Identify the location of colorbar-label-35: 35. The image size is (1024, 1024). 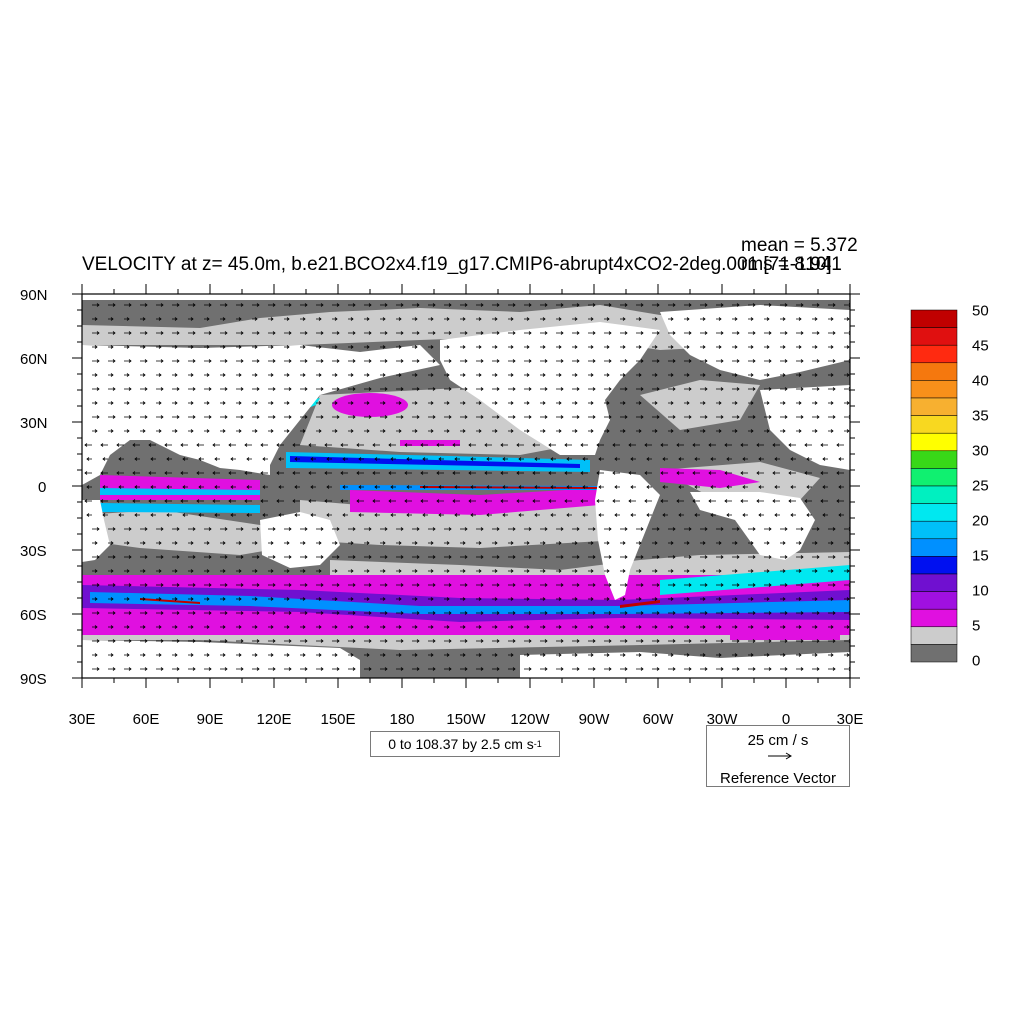
(980, 416).